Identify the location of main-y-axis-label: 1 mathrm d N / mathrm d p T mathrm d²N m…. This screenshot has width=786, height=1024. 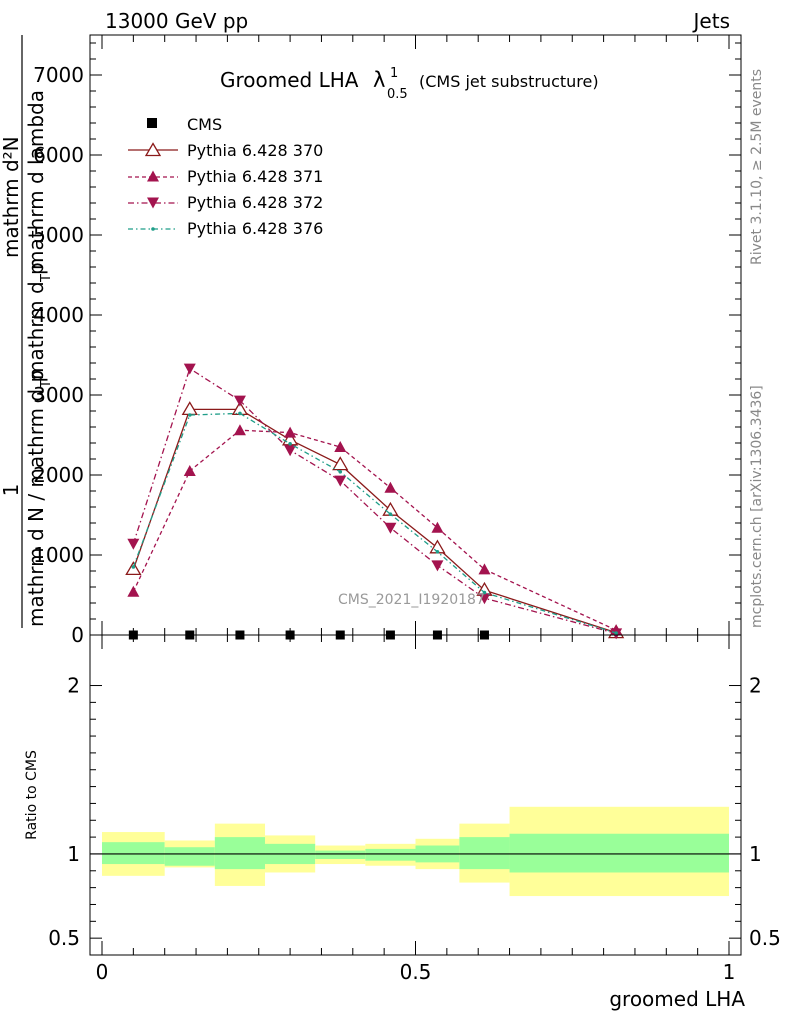
(27, 331).